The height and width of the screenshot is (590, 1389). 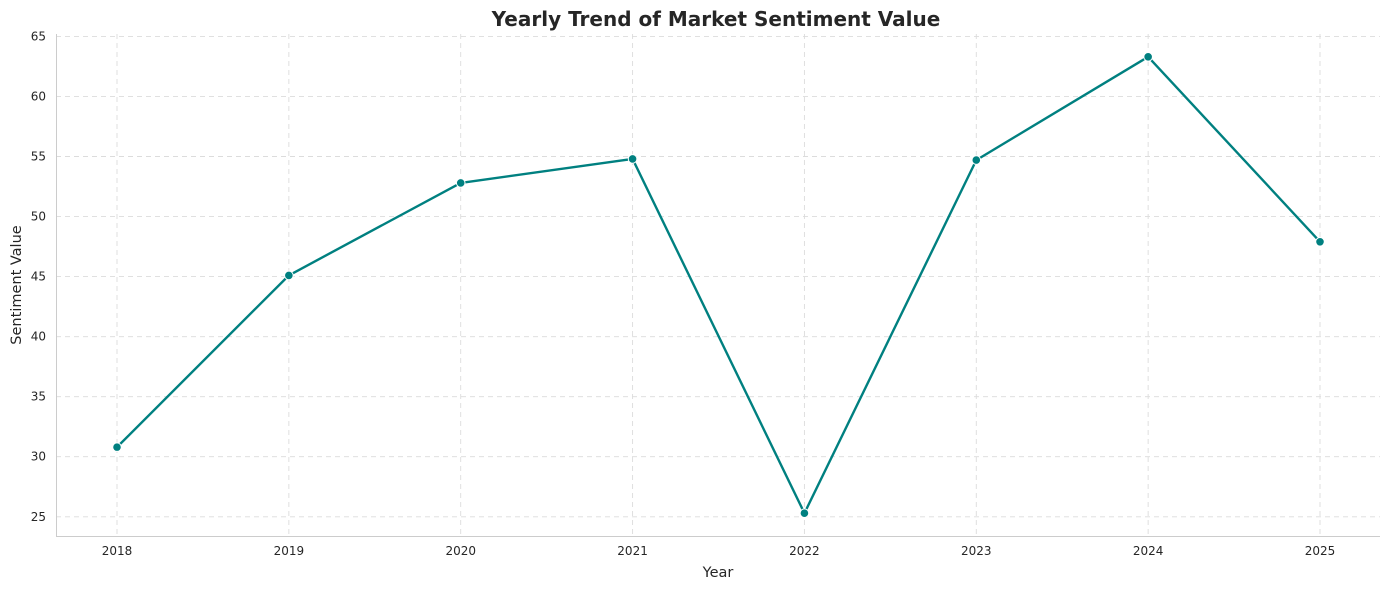 I want to click on data-point-2022, so click(x=804, y=513).